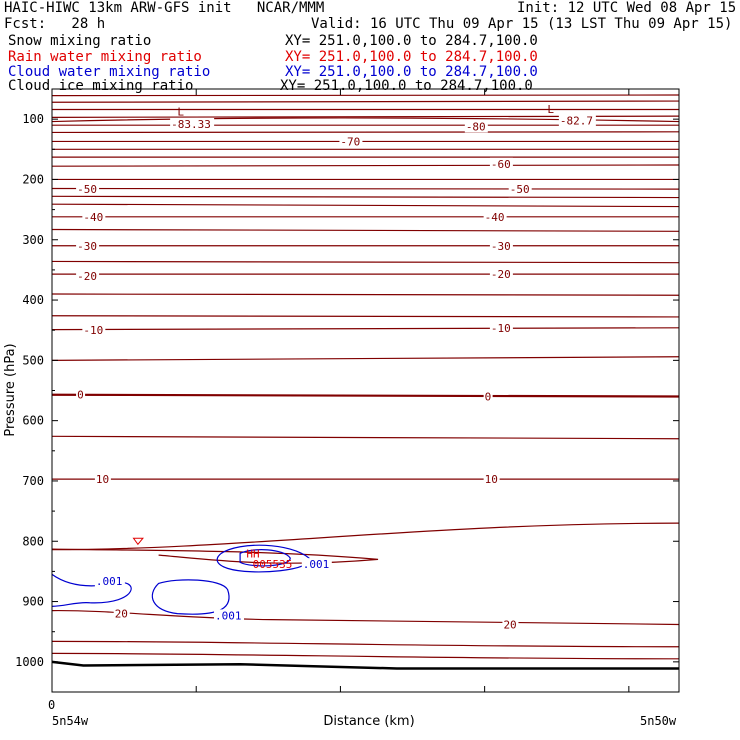 The image size is (740, 740). Describe the element at coordinates (33, 360) in the screenshot. I see `y-tick-label: 500` at that location.